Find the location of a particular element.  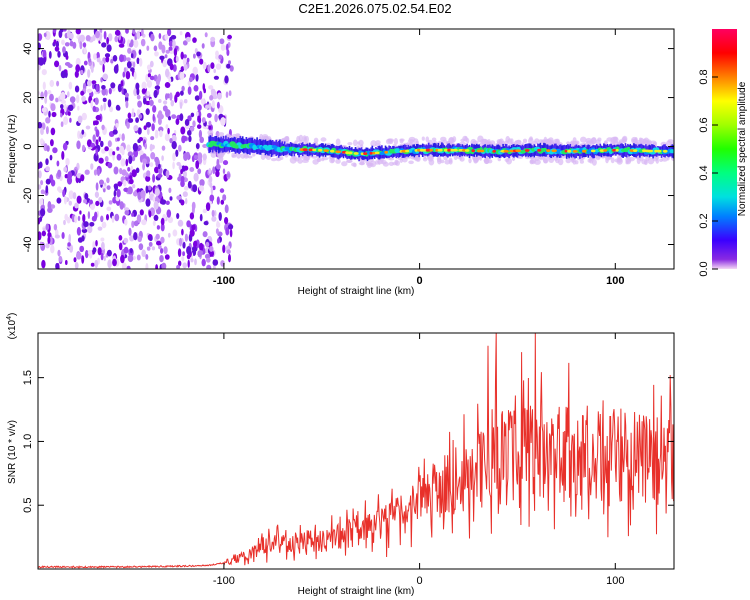

track-band is located at coordinates (536, 151).